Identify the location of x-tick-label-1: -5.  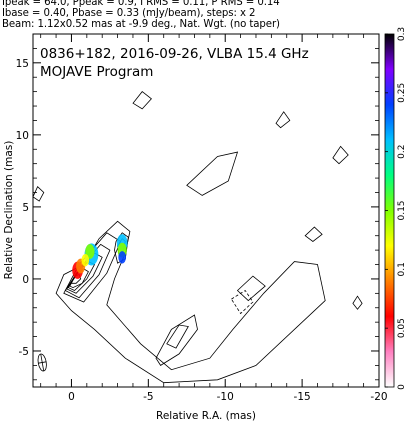
(148, 397).